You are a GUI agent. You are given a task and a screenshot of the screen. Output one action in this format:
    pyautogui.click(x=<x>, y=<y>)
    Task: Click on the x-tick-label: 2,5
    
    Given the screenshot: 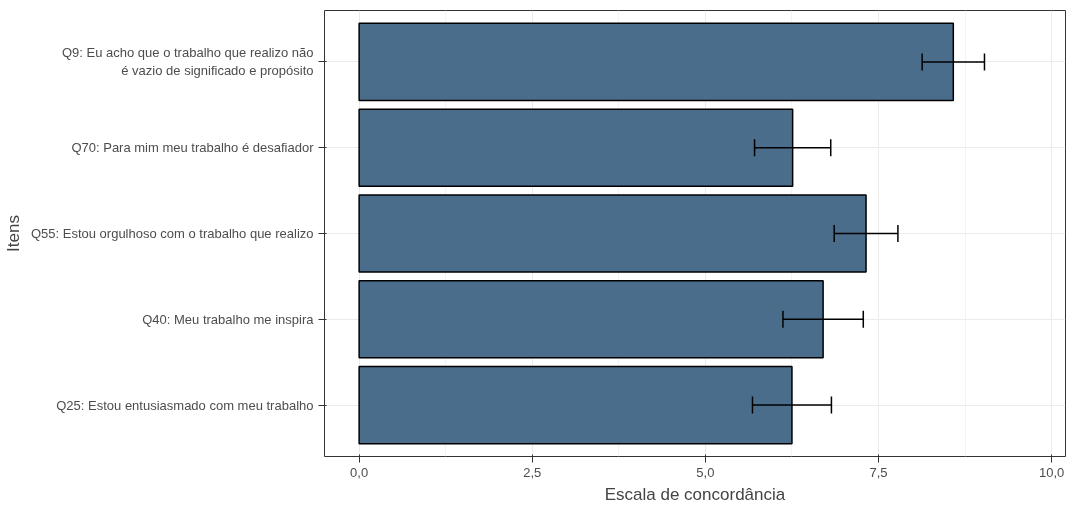 What is the action you would take?
    pyautogui.click(x=532, y=472)
    